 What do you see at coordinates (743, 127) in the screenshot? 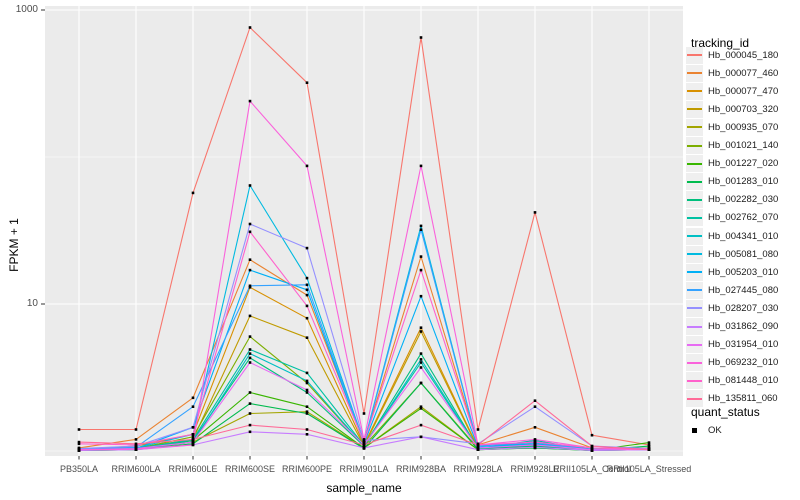
I see `legend-label-Hb_000935_070: Hb_000935_070` at bounding box center [743, 127].